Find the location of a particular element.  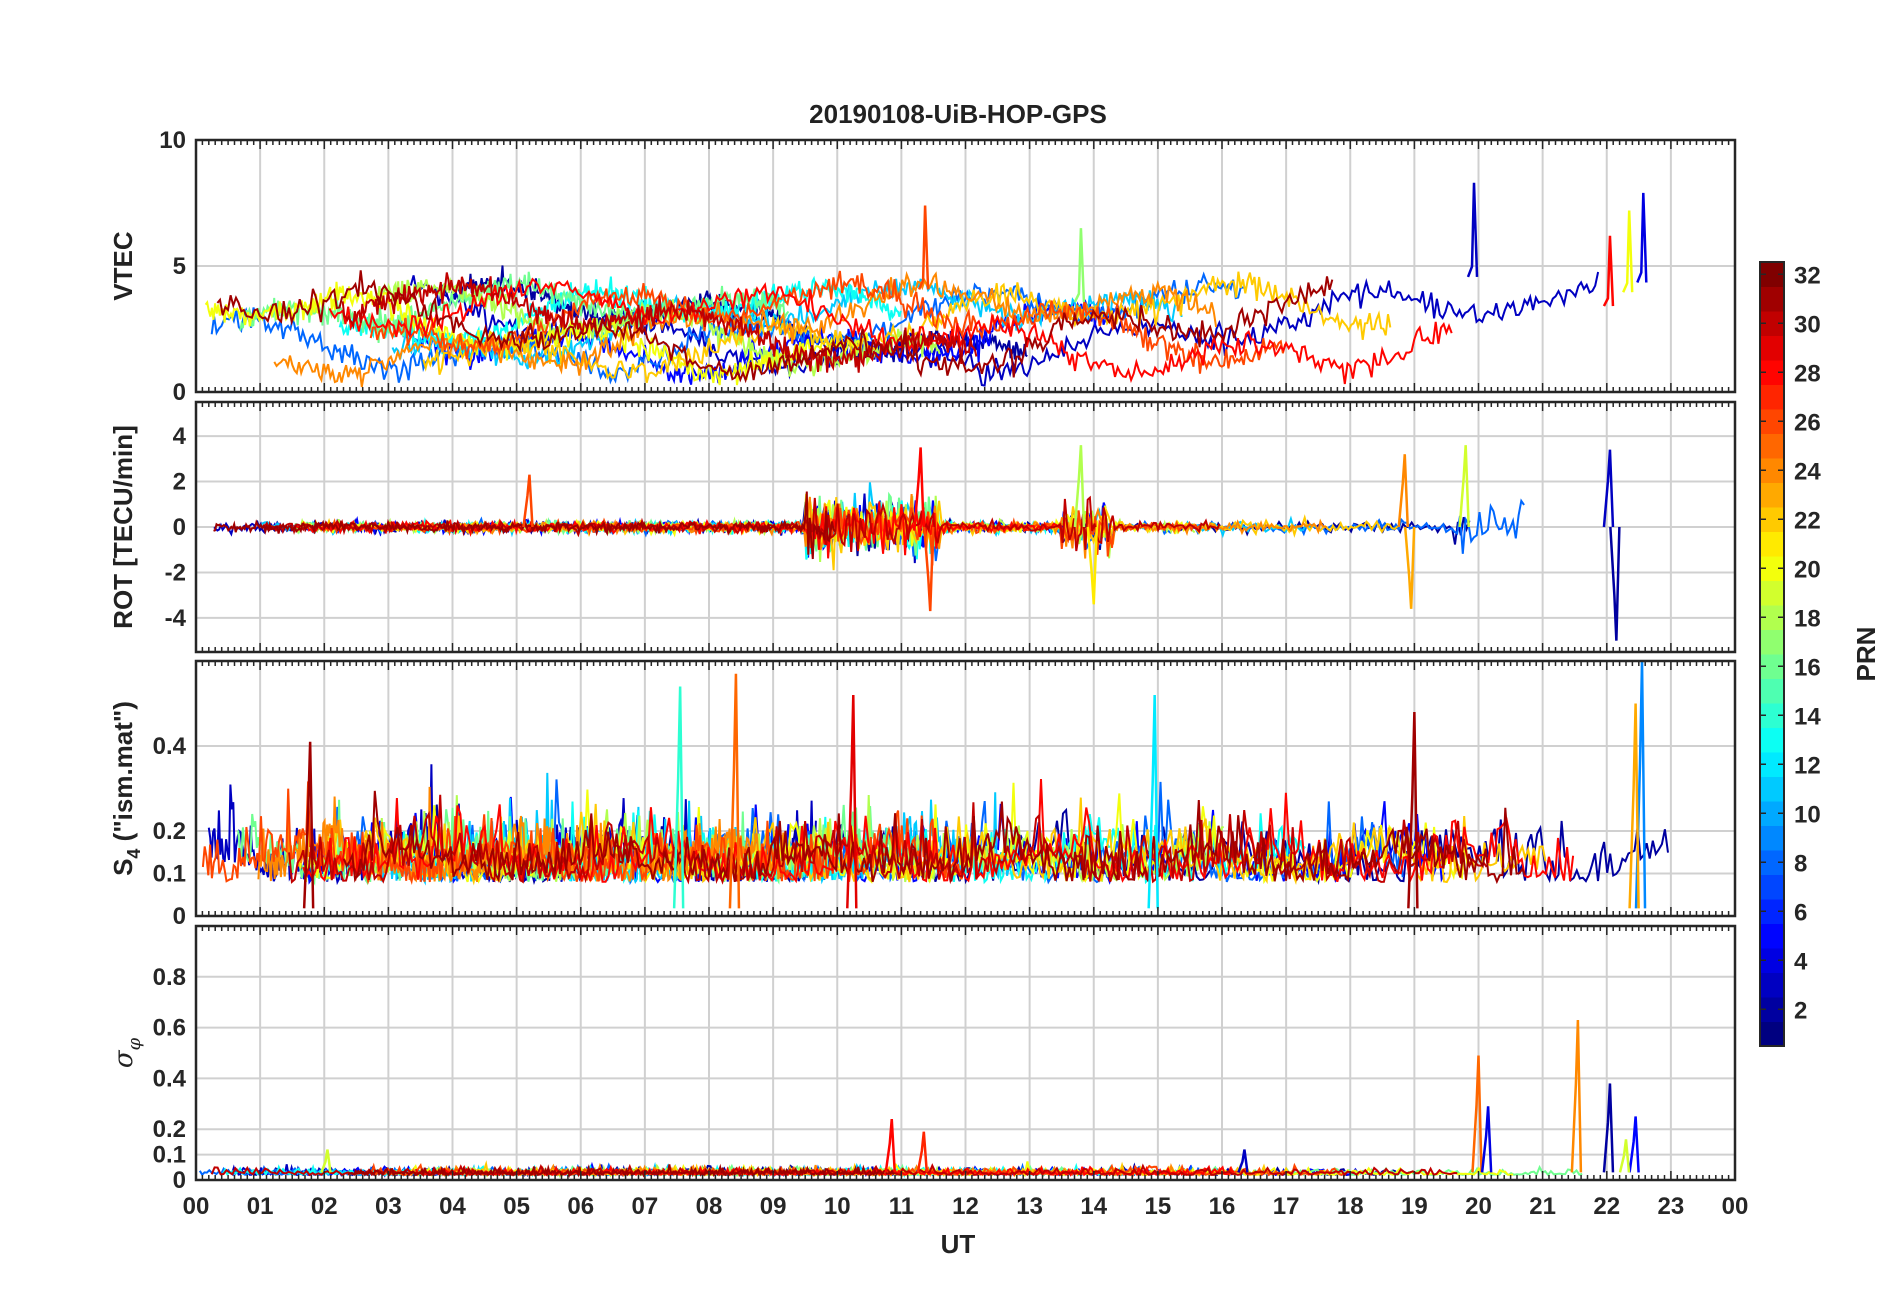

colorbar-tick-label: 12 is located at coordinates (1807, 765).